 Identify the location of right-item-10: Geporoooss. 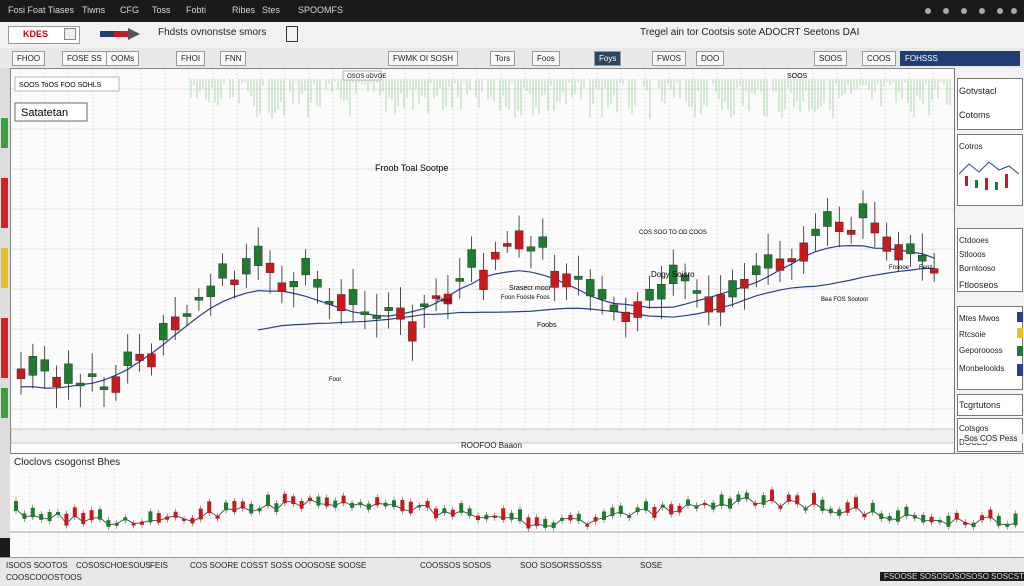
(981, 350).